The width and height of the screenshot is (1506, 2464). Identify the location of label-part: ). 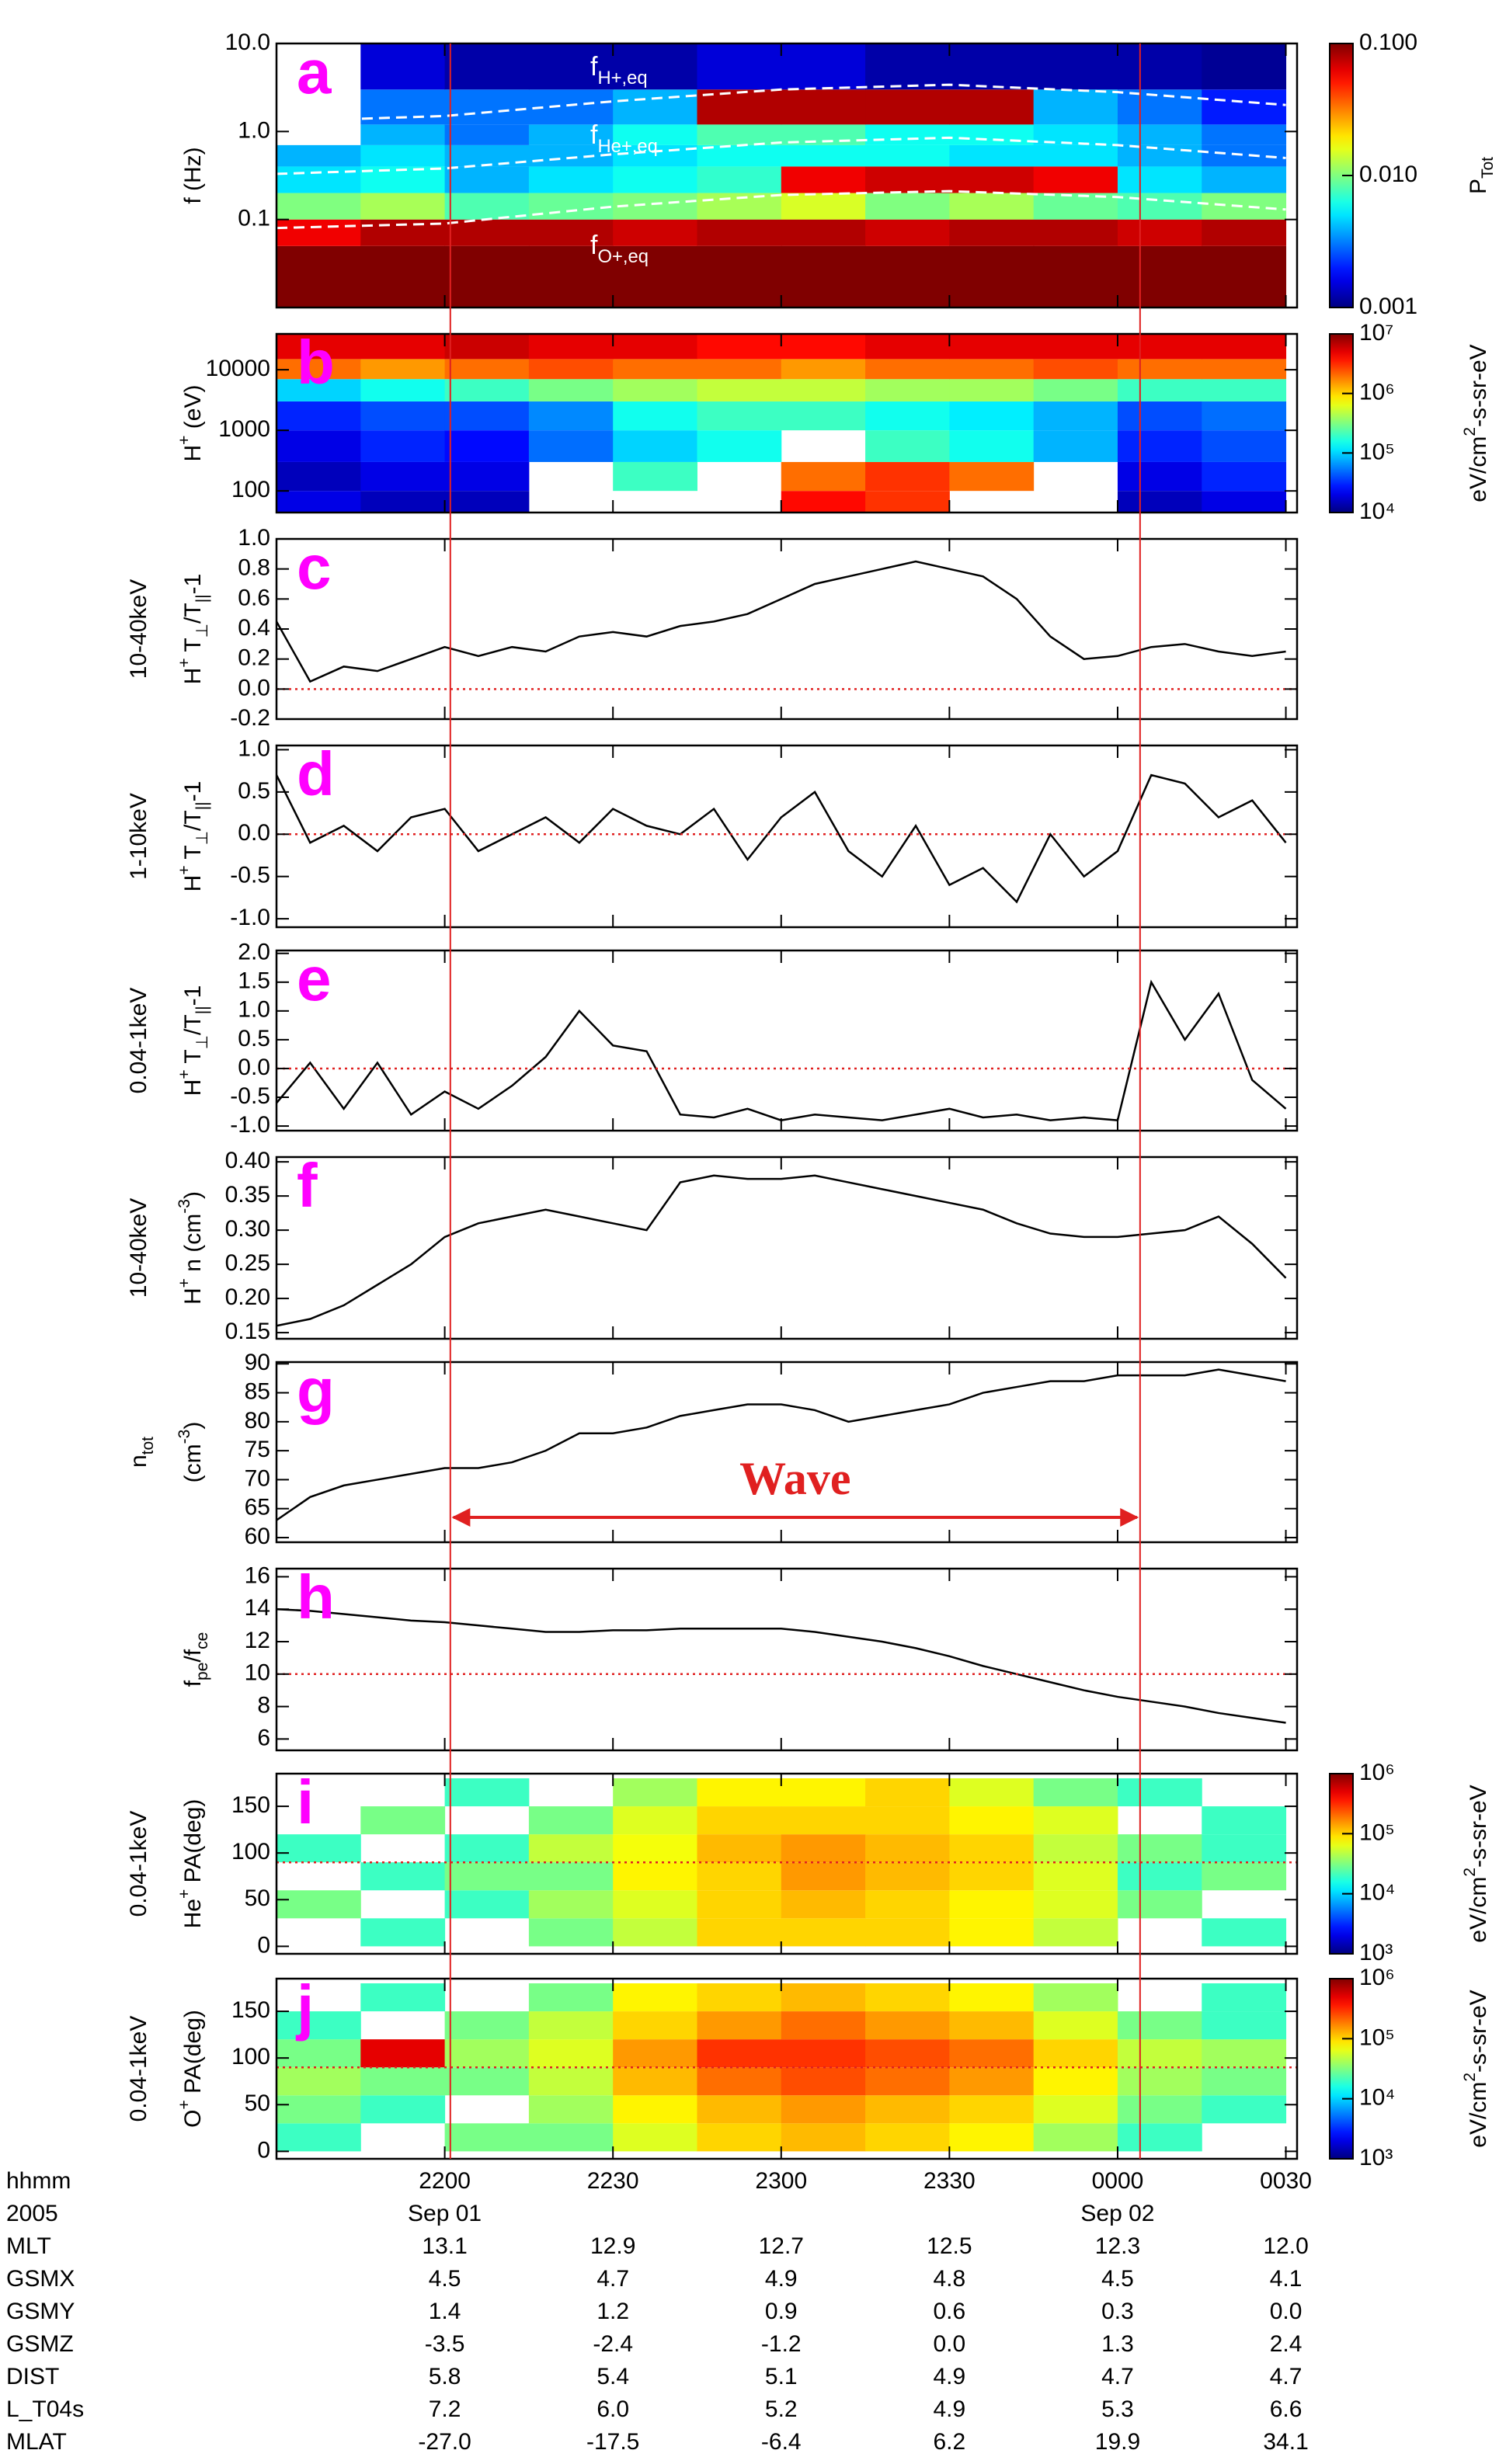
(193, 1195).